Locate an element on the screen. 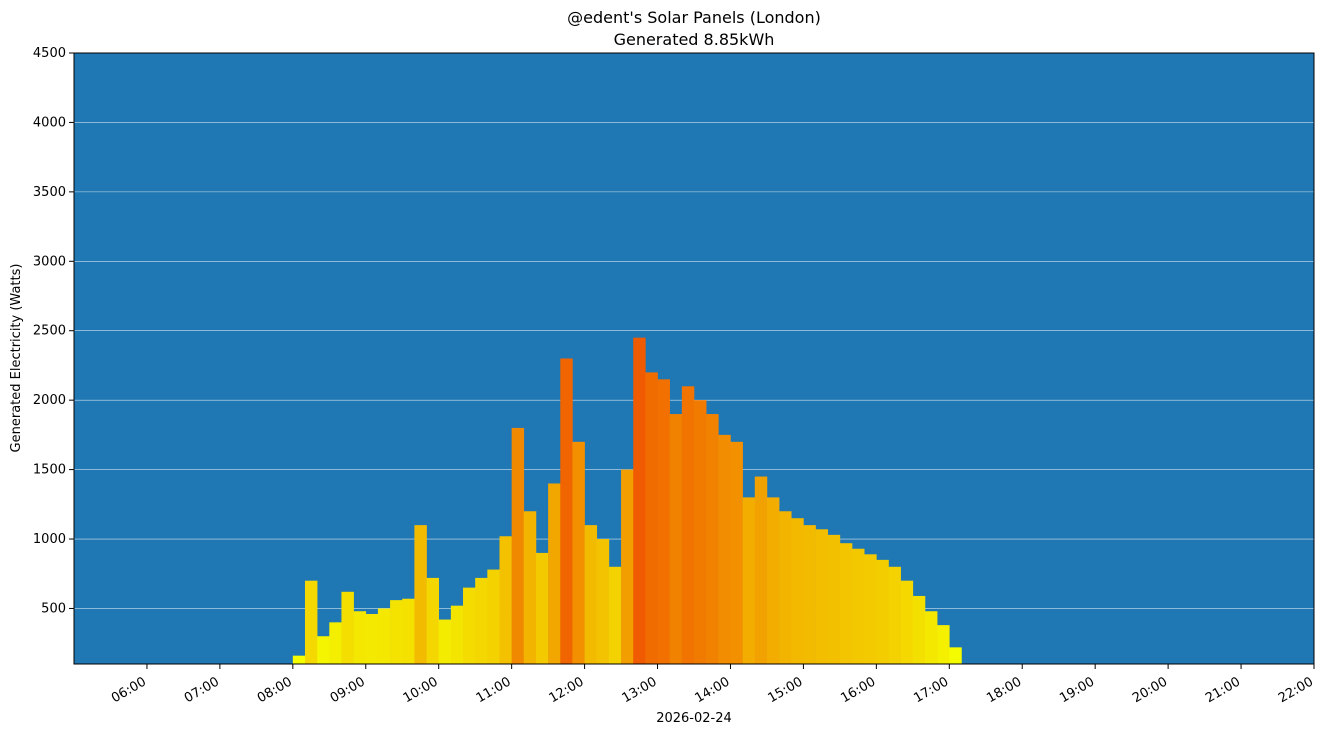  y-tick-label: 3000 is located at coordinates (49, 261).